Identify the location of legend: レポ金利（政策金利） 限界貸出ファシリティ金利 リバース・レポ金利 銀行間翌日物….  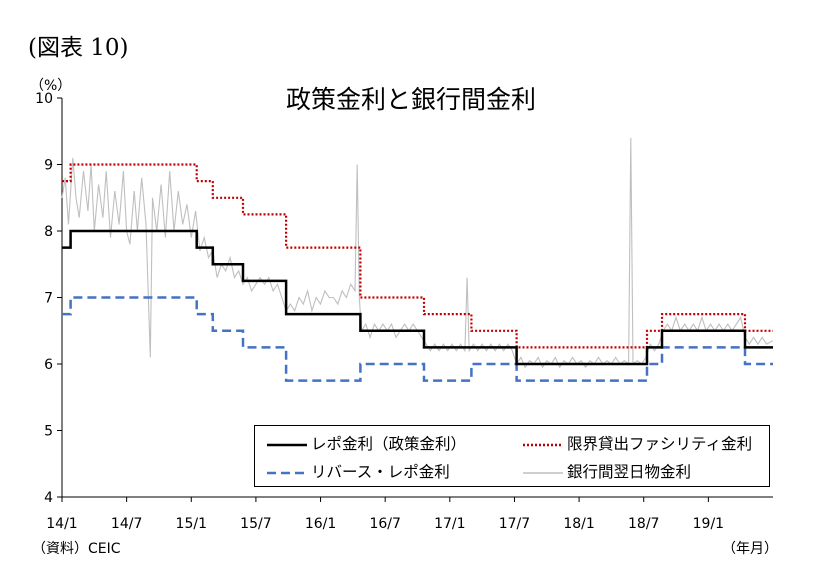
(512, 456).